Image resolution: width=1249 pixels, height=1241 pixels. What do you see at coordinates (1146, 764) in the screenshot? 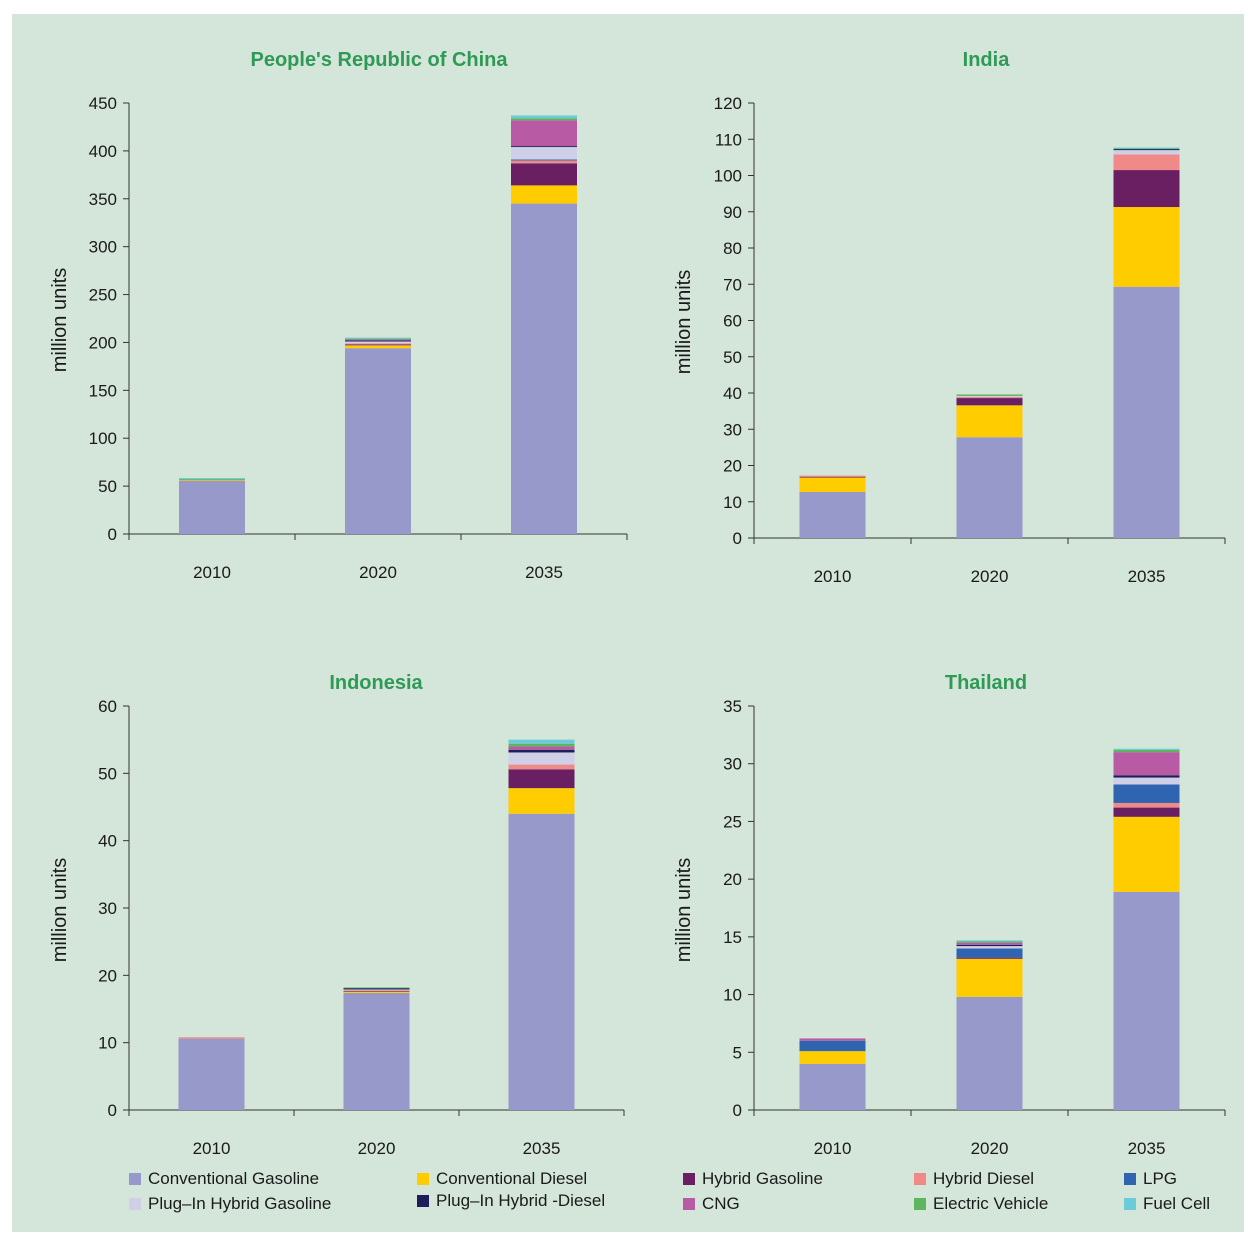
I see `bar-2035-cng` at bounding box center [1146, 764].